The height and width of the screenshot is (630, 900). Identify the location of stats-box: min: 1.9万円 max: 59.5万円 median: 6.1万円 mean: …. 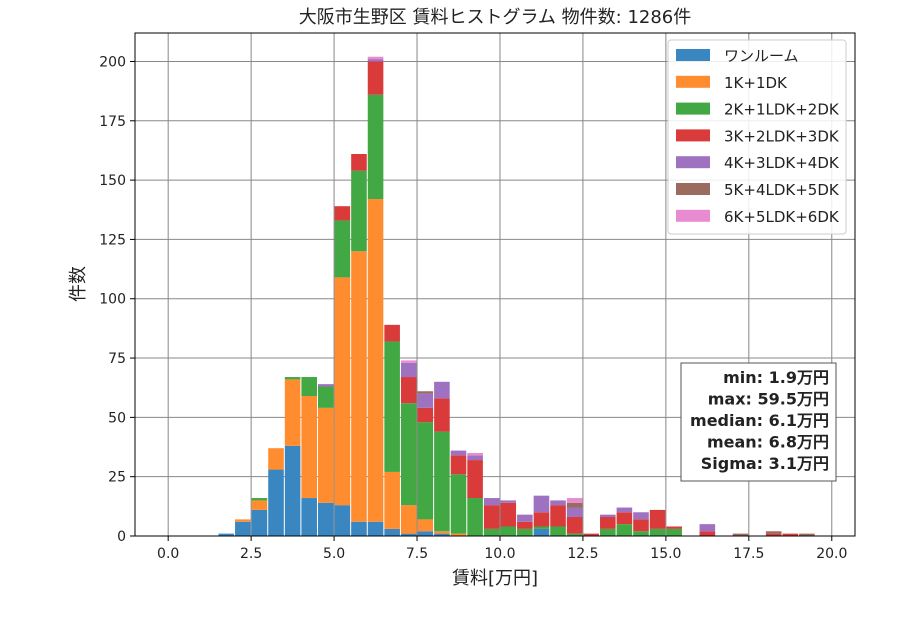
(758, 422).